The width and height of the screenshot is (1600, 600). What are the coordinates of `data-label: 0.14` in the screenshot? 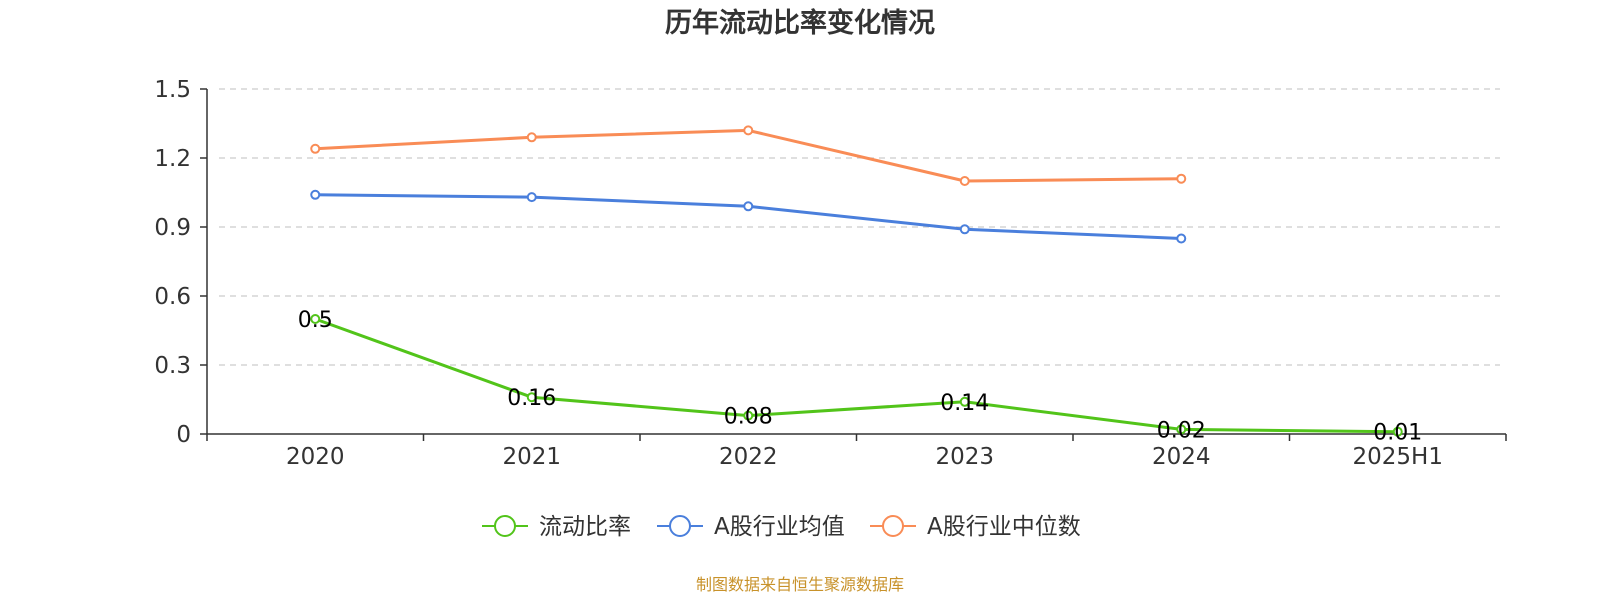 It's located at (964, 403).